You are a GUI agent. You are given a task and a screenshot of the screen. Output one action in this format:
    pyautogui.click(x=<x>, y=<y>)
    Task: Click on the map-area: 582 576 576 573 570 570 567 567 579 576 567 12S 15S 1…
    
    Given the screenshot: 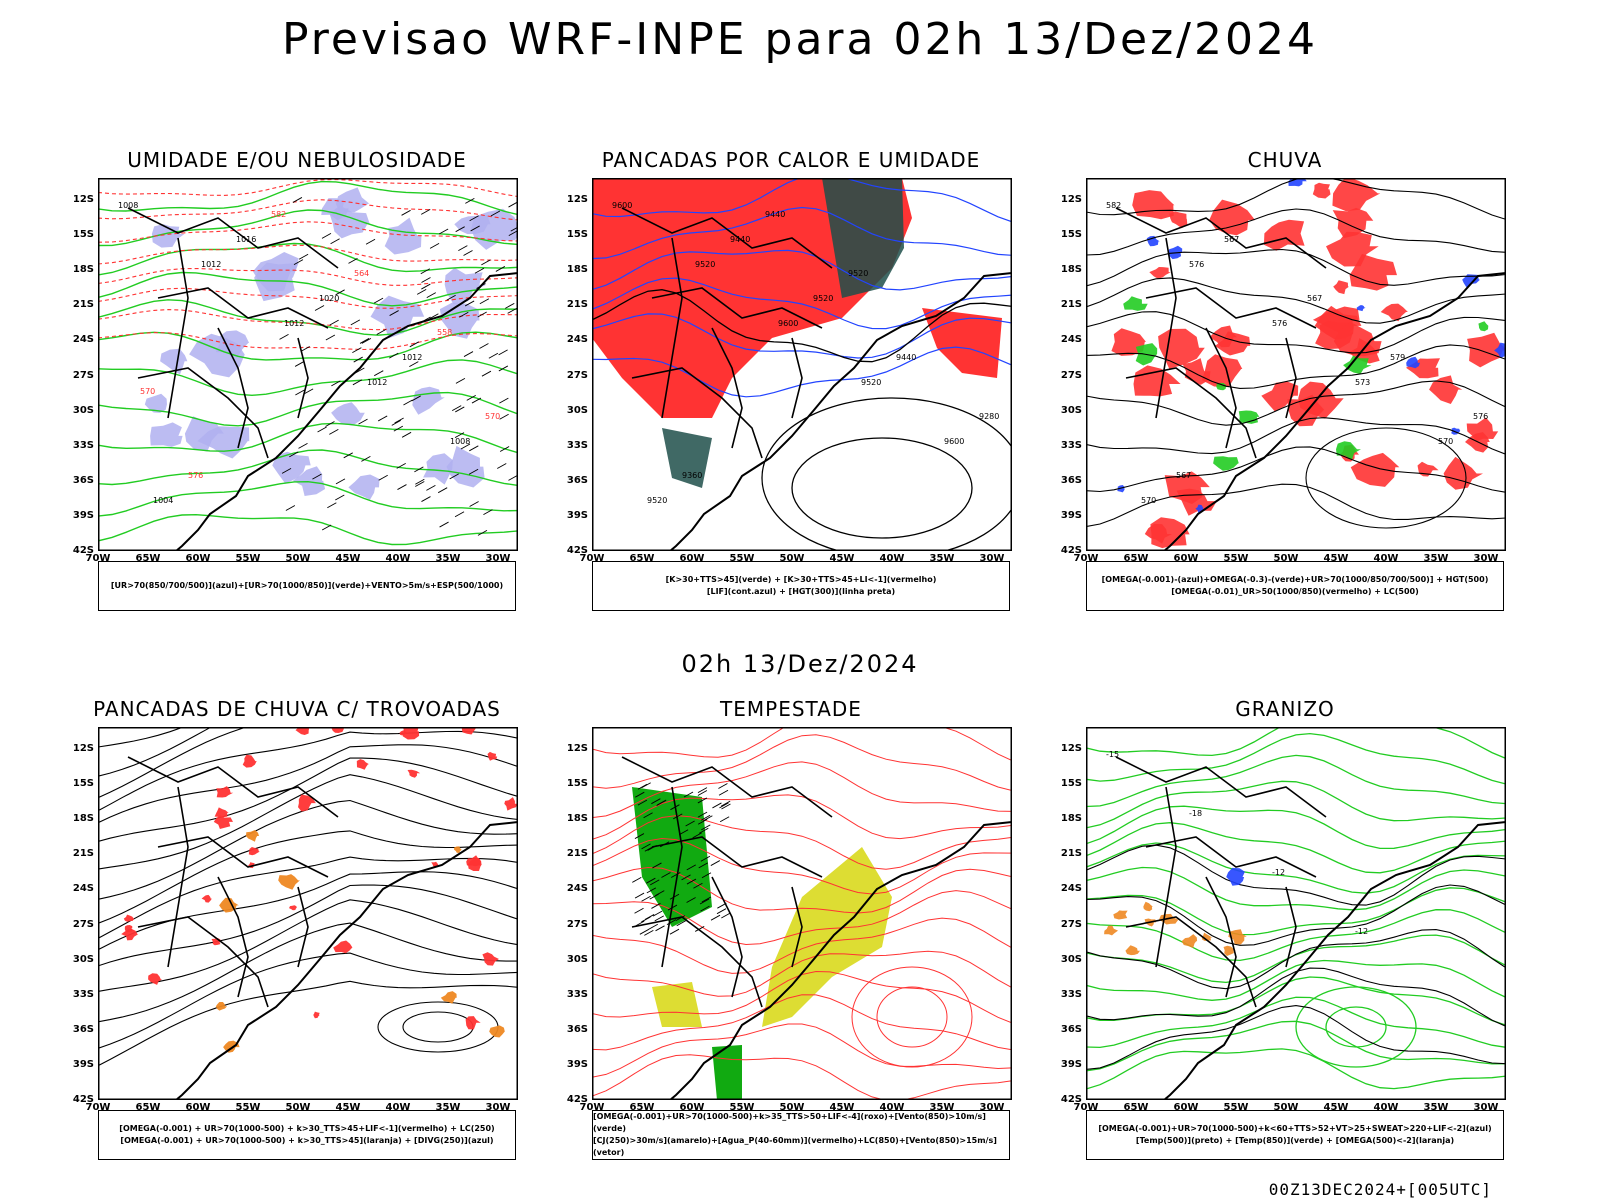 What is the action you would take?
    pyautogui.click(x=1283, y=371)
    